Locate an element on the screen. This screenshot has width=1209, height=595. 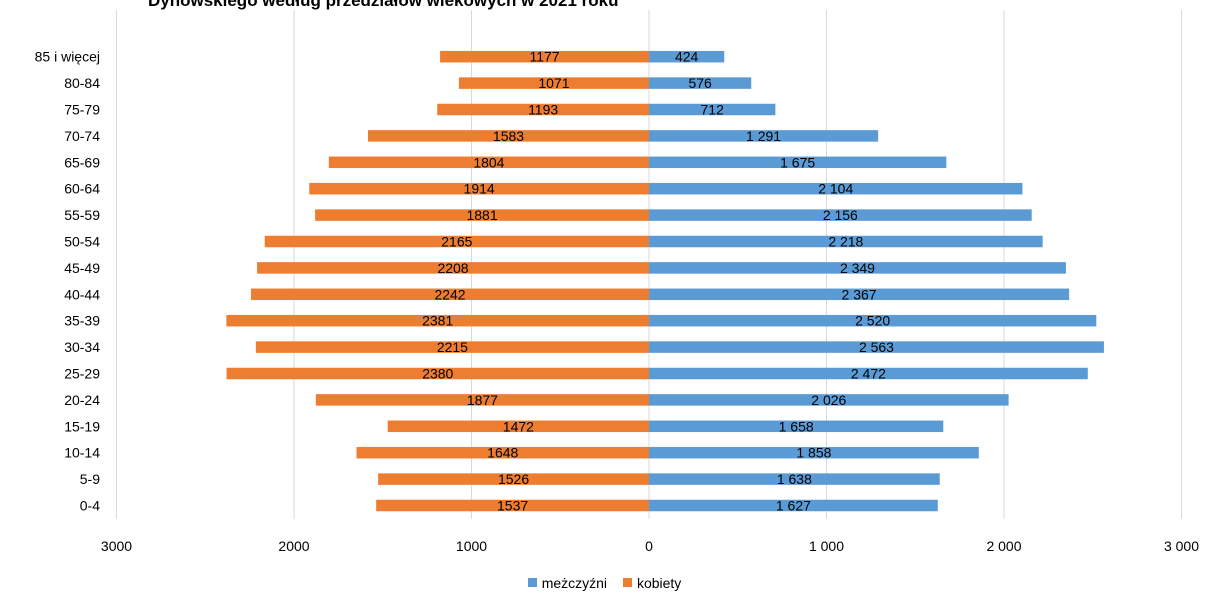
data-label-men: 2 563 is located at coordinates (876, 347).